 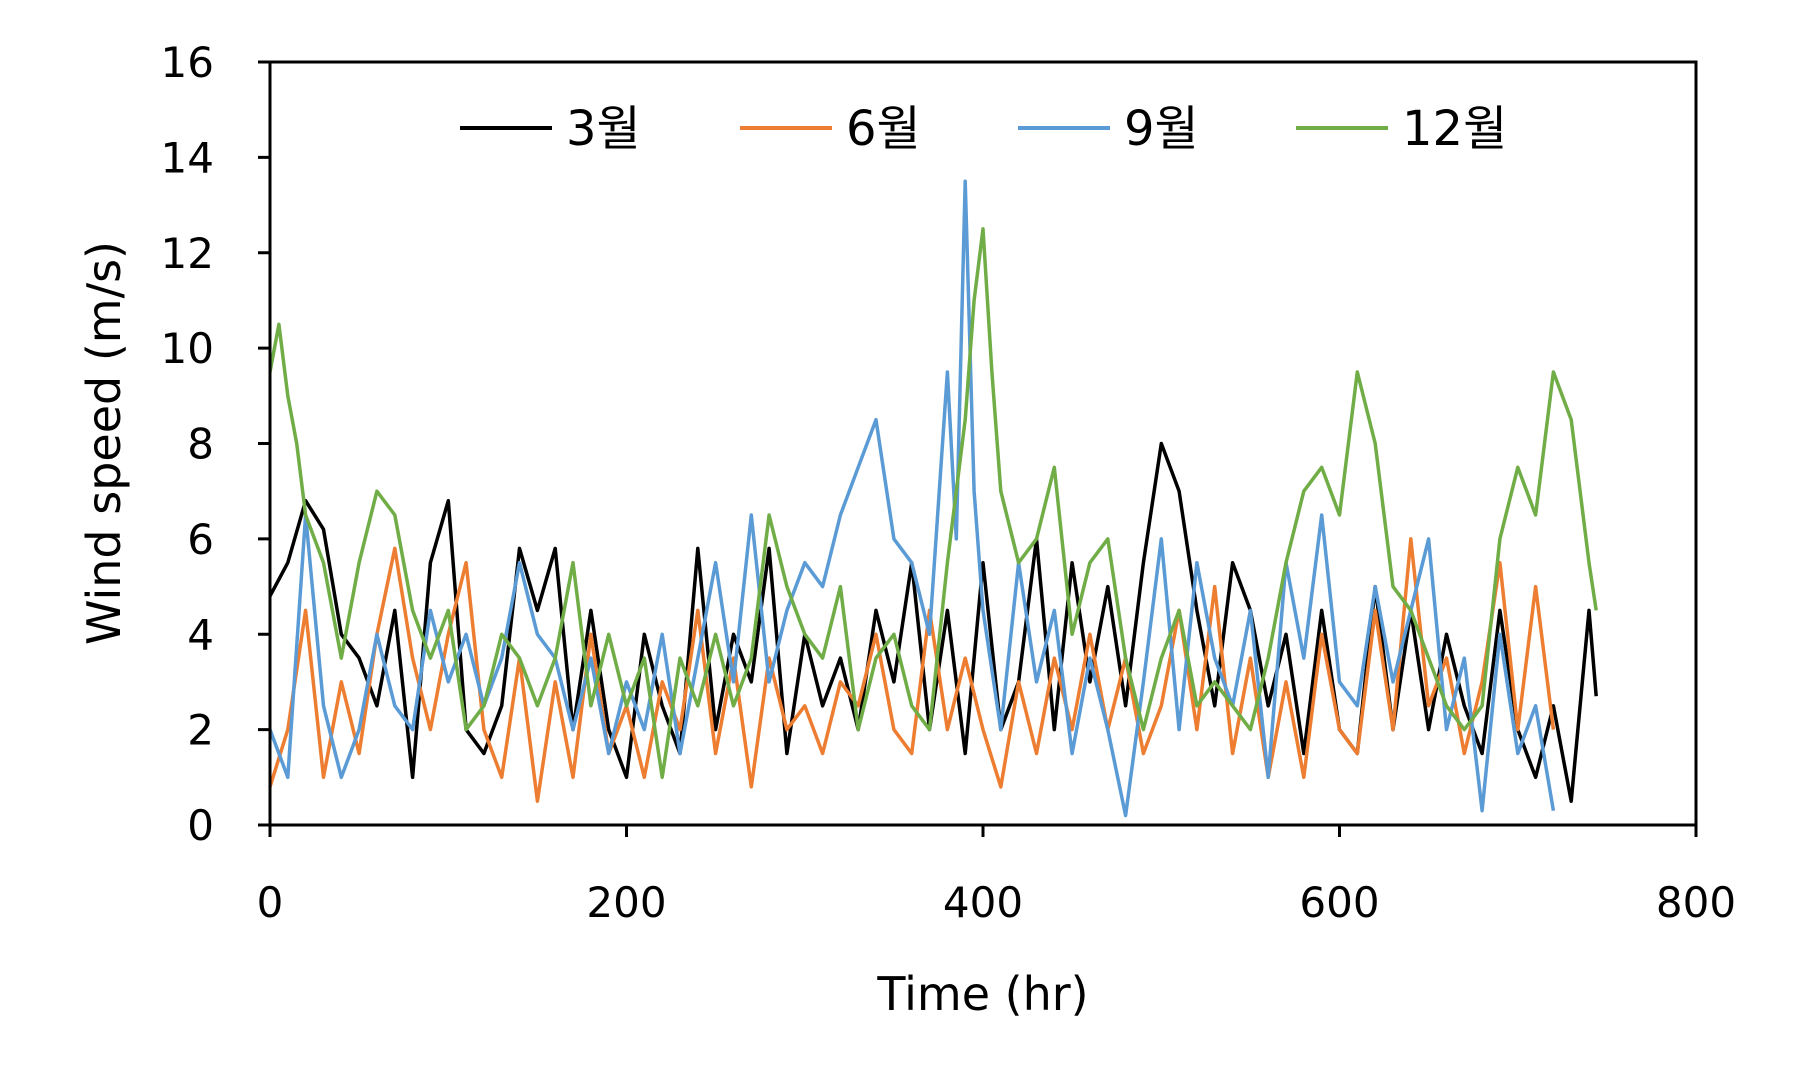 What do you see at coordinates (996, 876) in the screenshot?
I see `x-axis-ticks: 0 200 400 600 800` at bounding box center [996, 876].